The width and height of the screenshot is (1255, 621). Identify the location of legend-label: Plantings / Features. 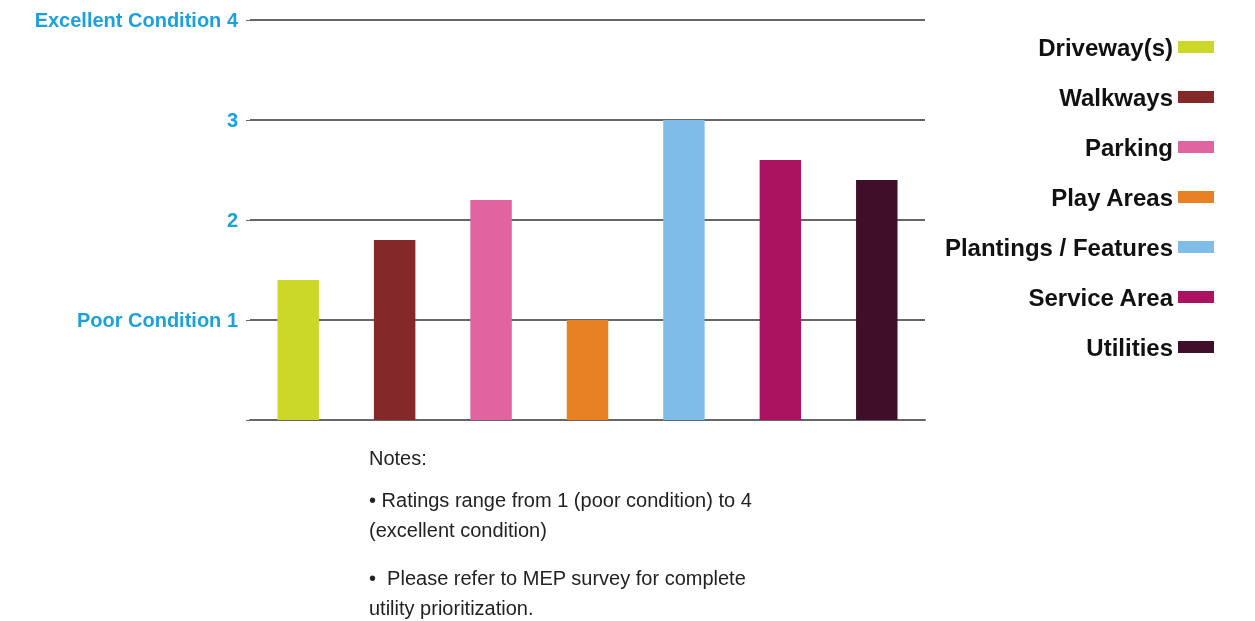
(1058, 247).